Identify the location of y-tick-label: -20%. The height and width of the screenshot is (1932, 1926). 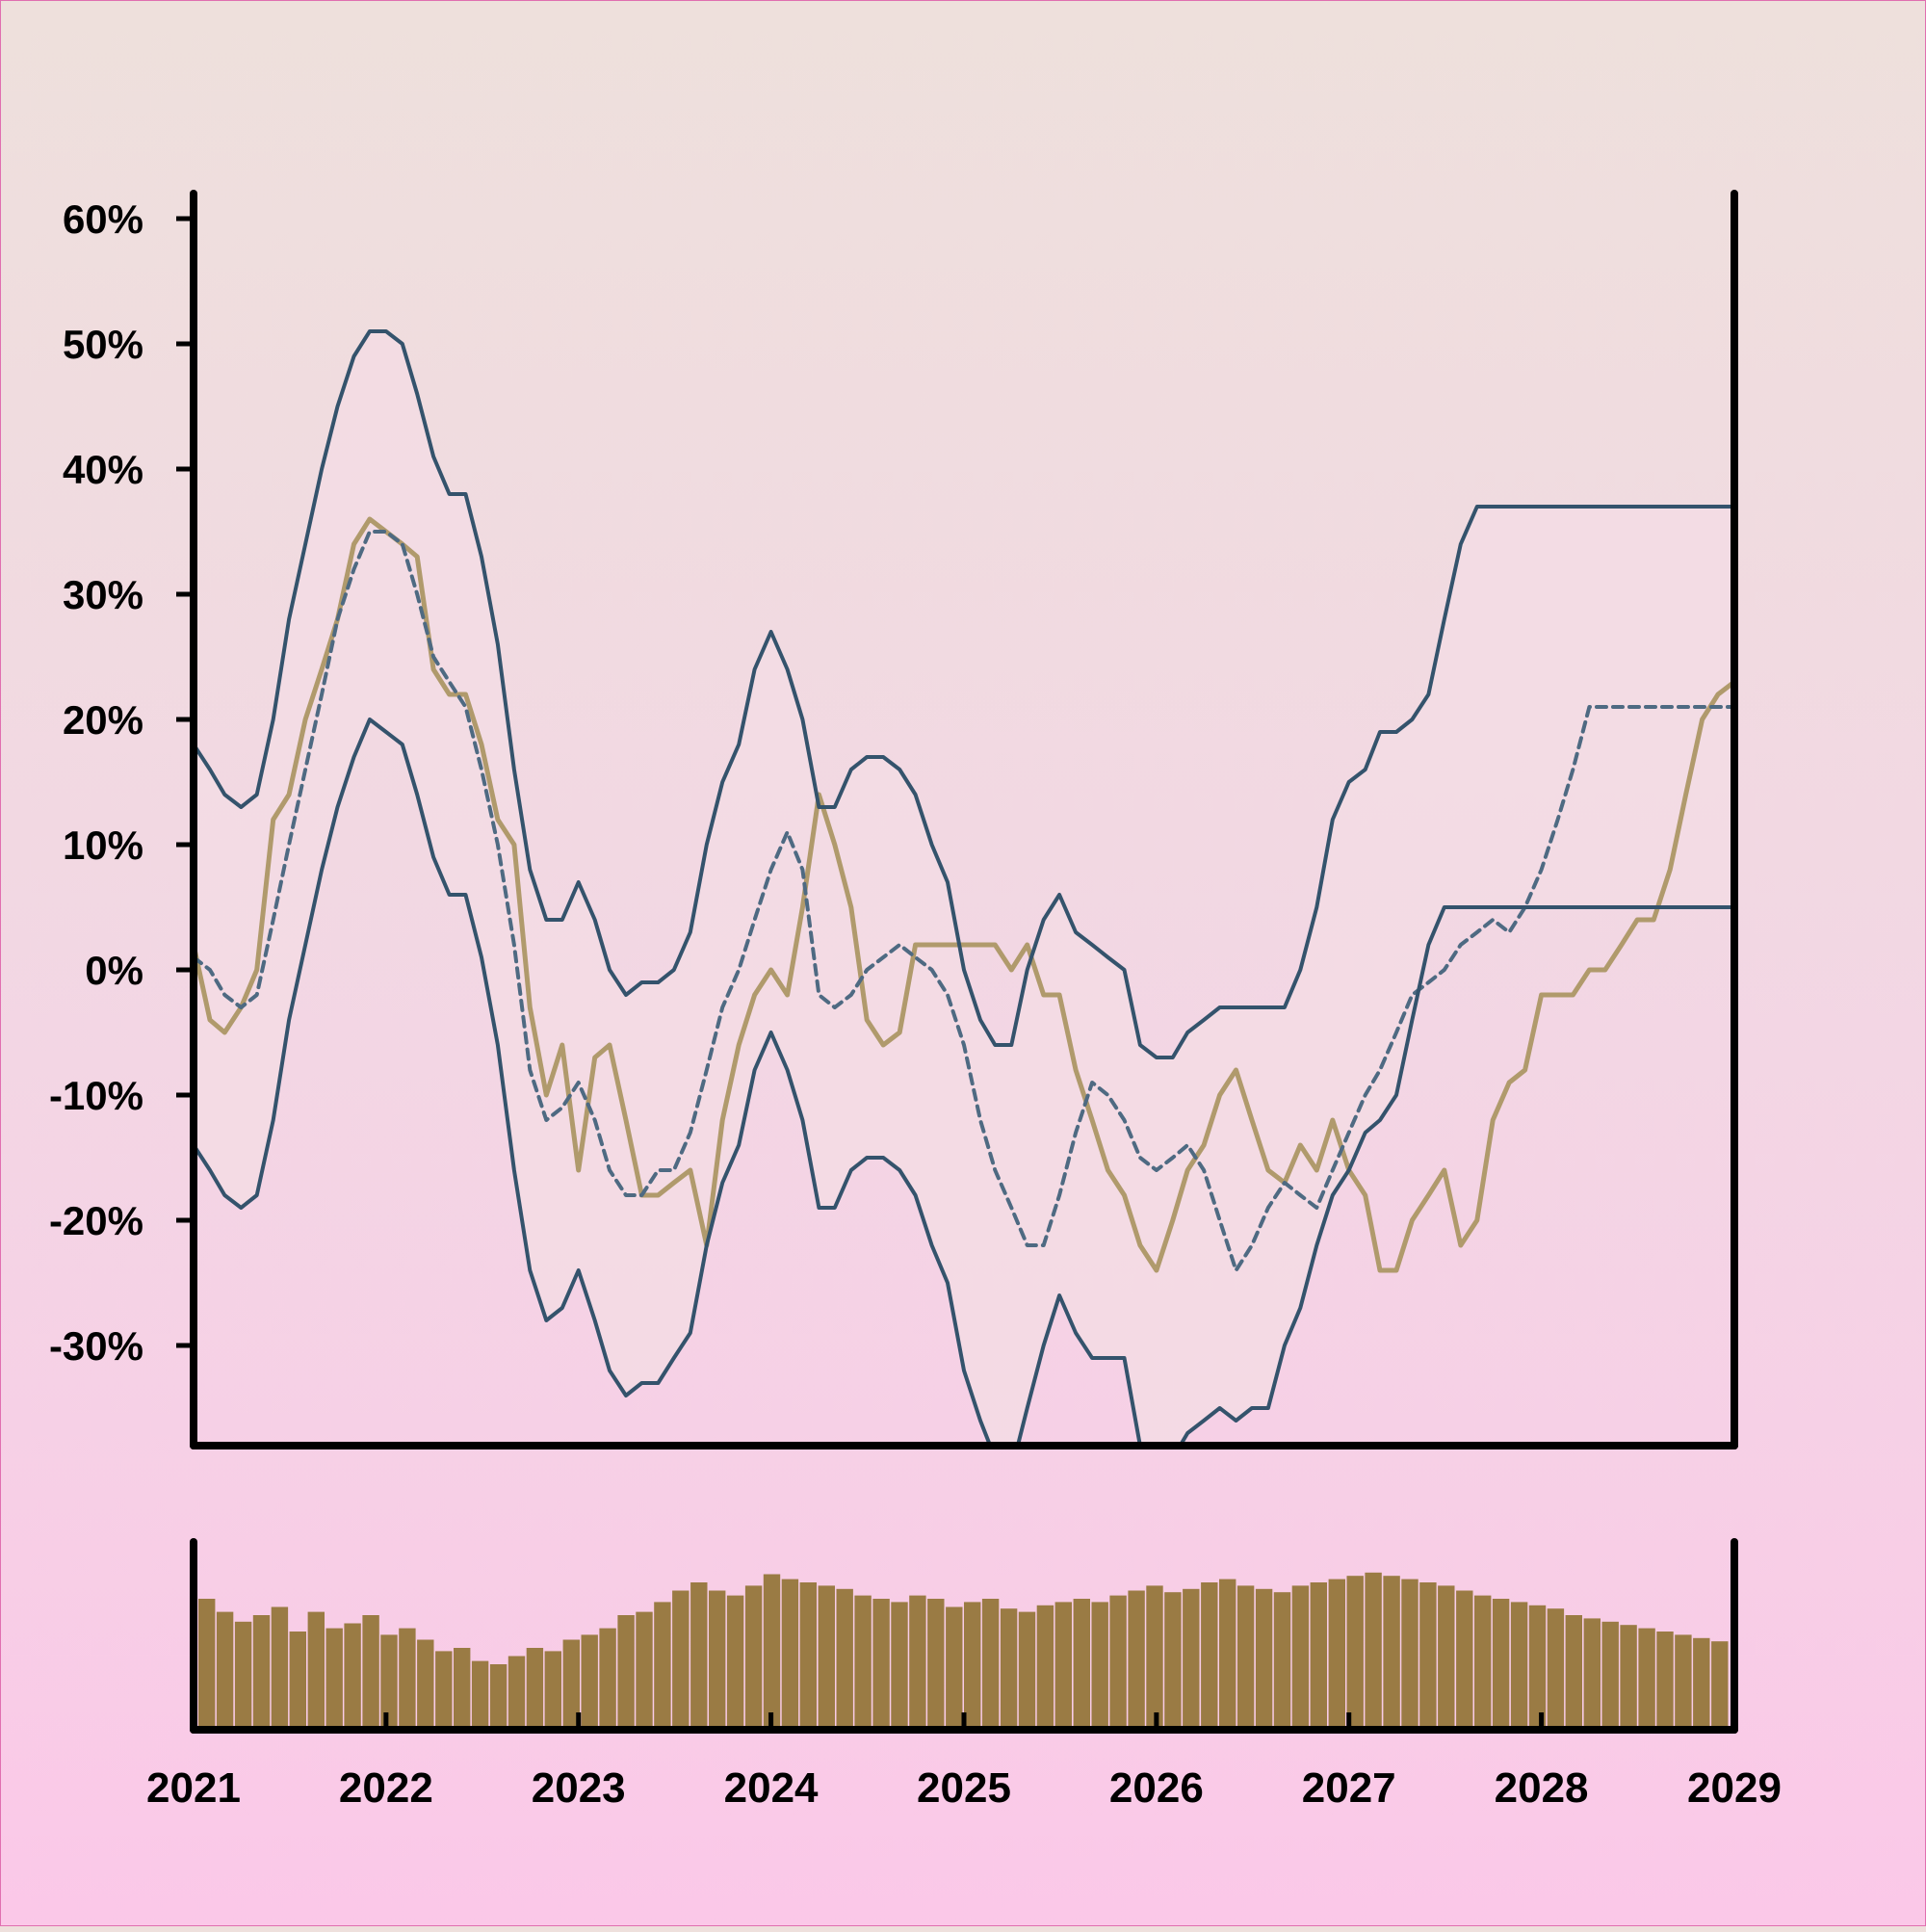
(96, 1220).